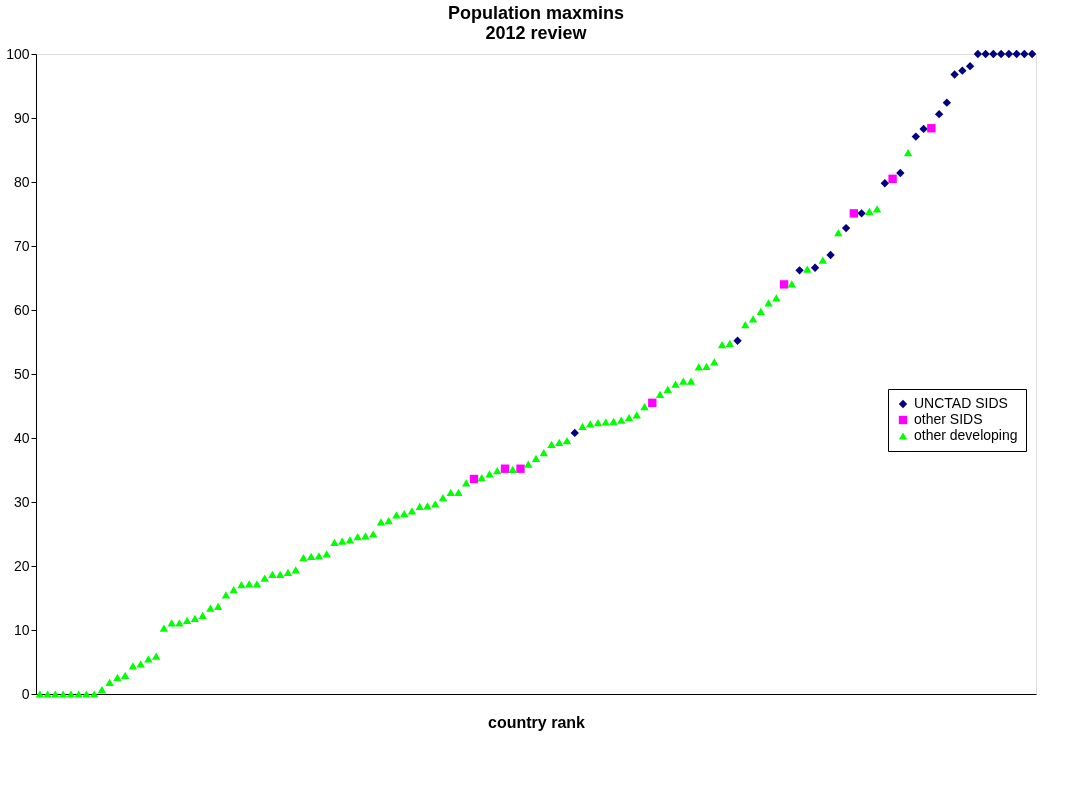  Describe the element at coordinates (21, 629) in the screenshot. I see `y-tick-label: 10` at that location.